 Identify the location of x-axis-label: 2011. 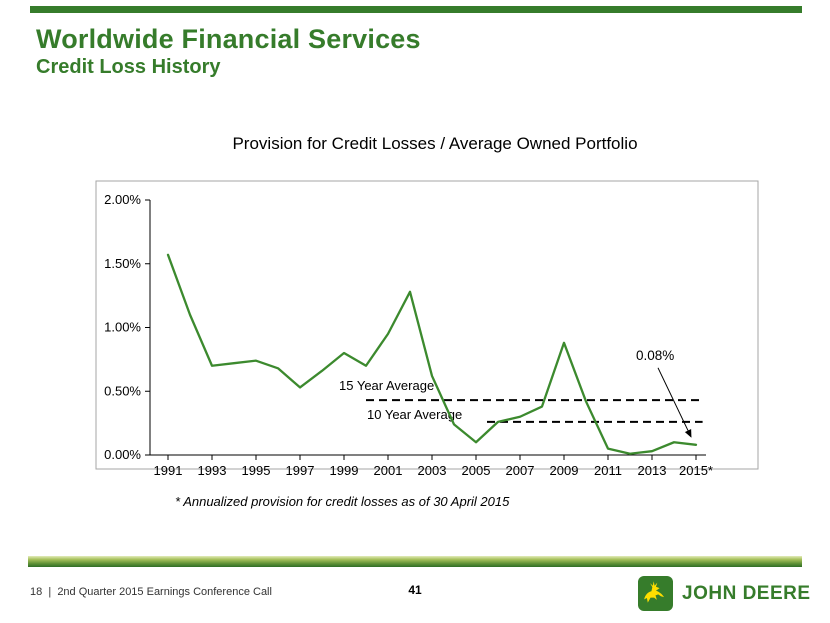
(608, 470).